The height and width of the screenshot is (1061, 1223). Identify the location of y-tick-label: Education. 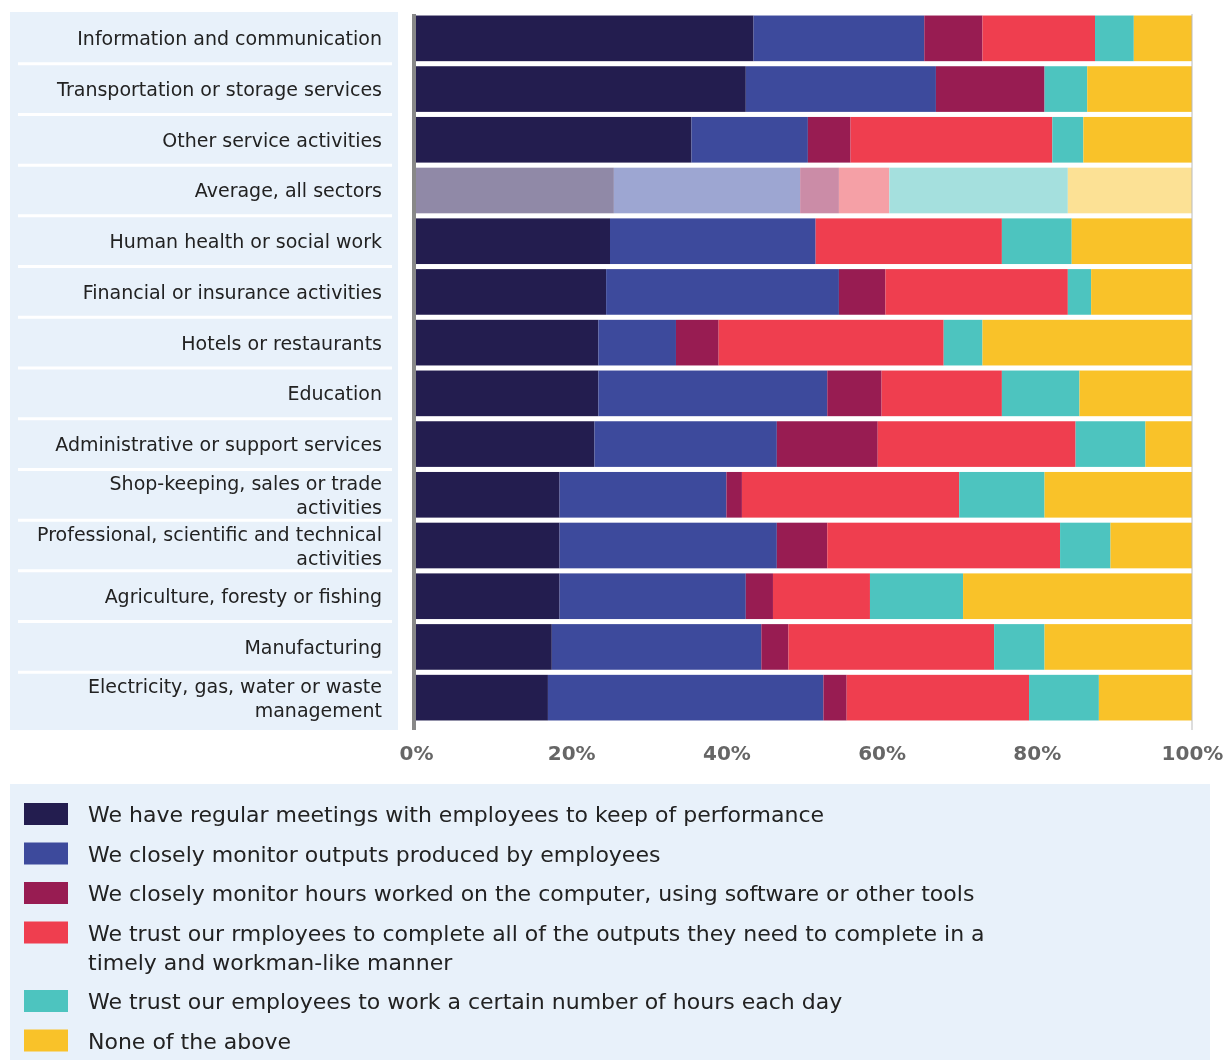
(334, 393).